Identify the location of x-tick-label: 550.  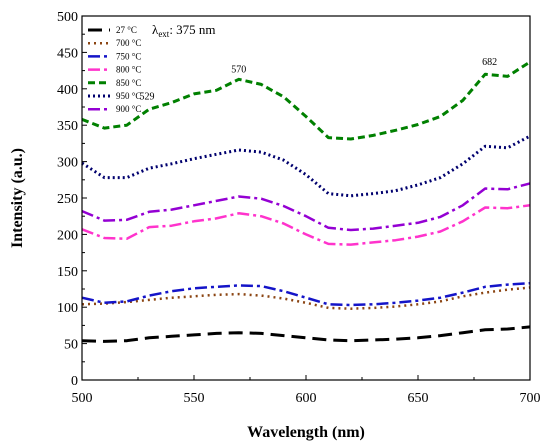
(194, 398).